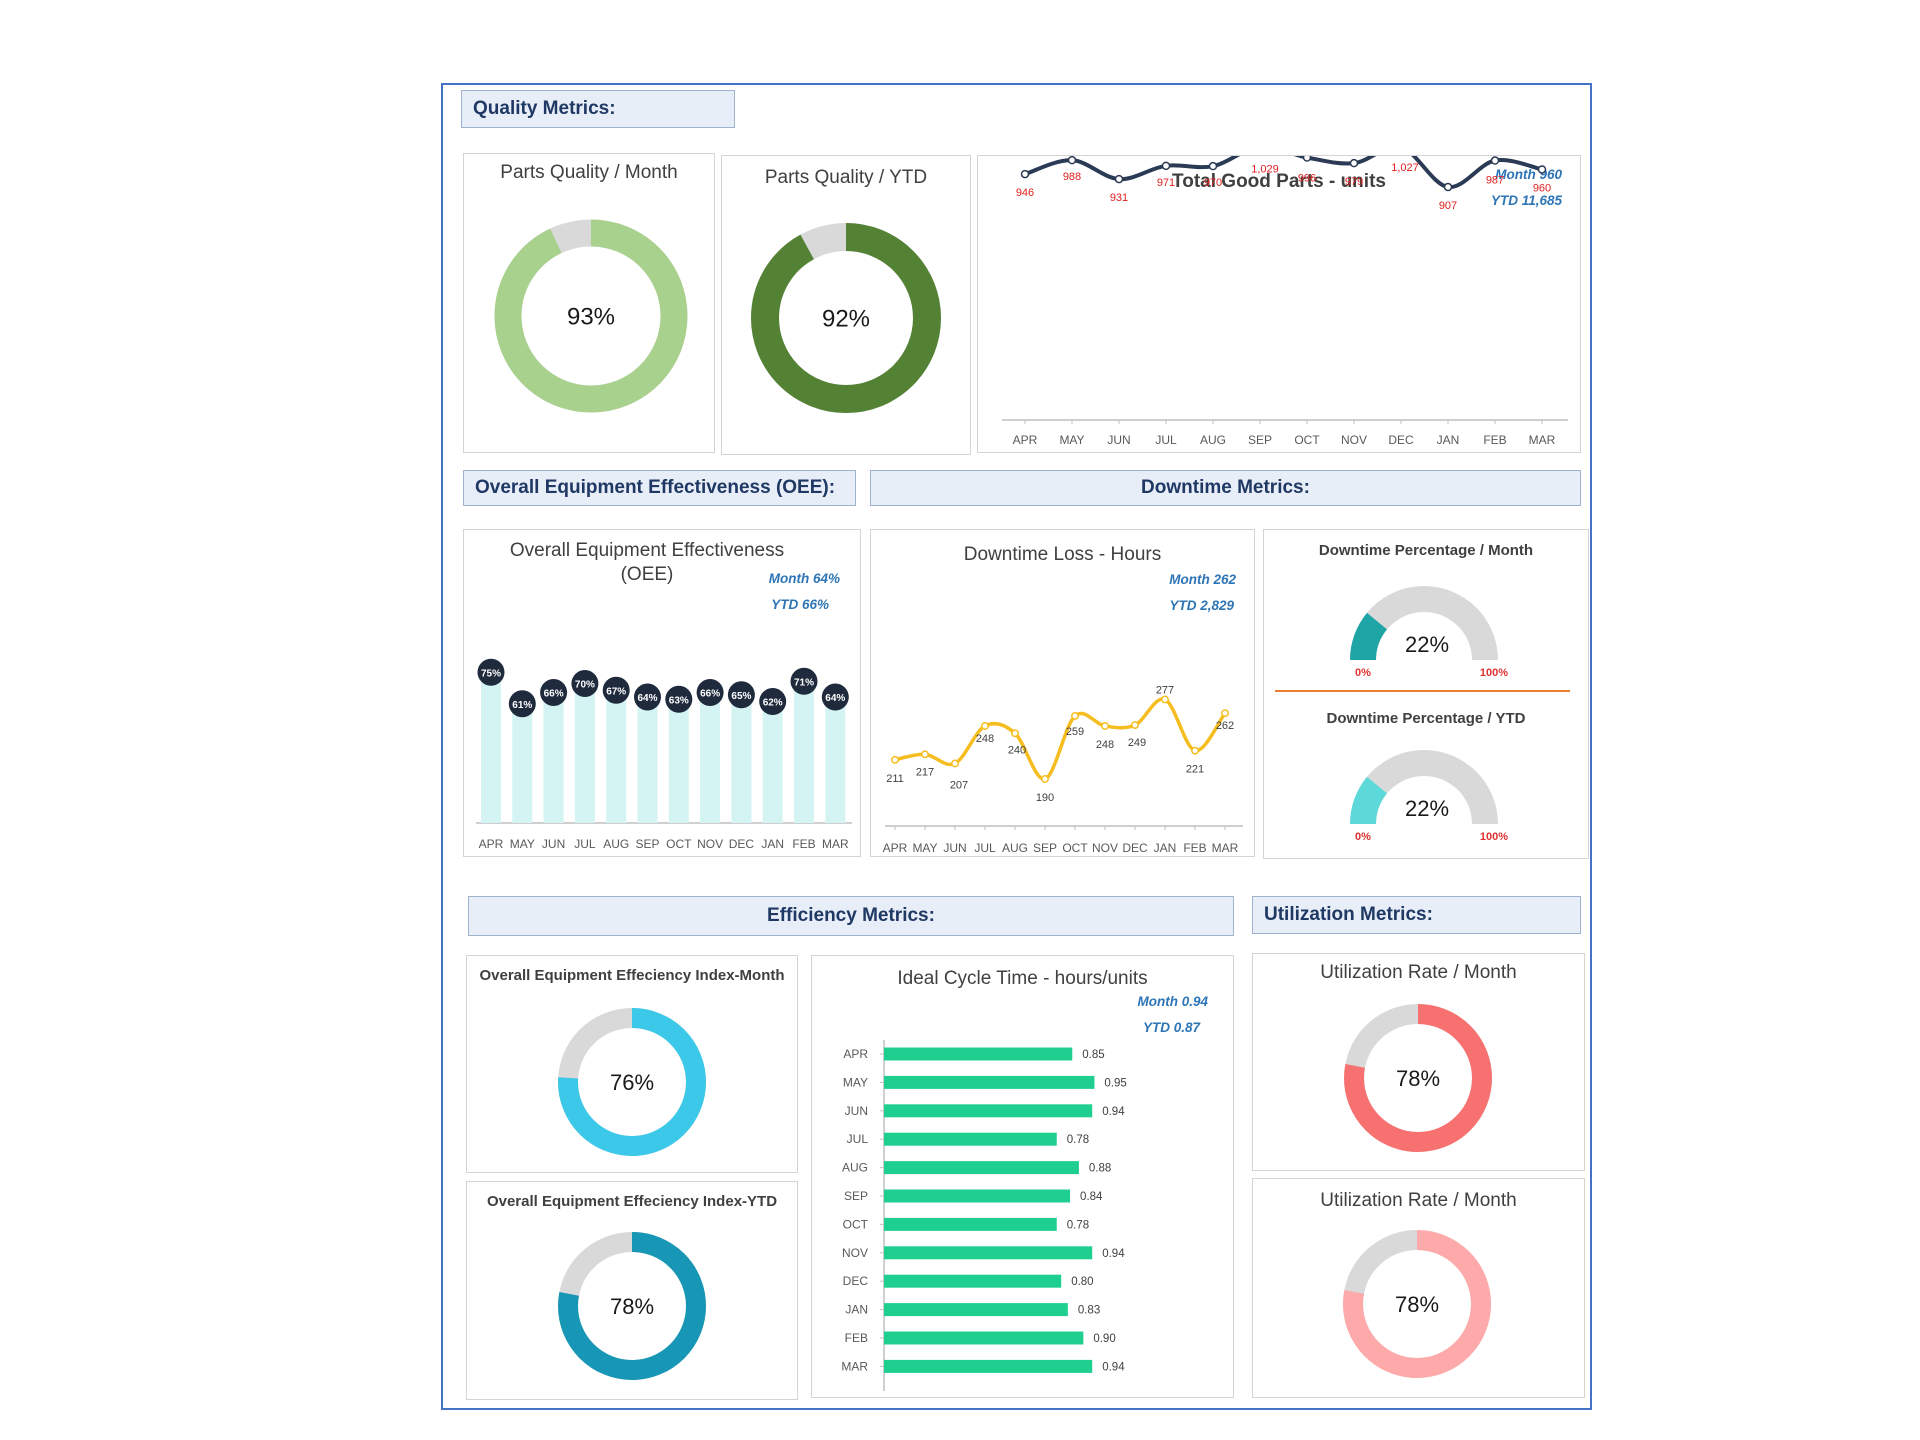 The height and width of the screenshot is (1440, 1920). I want to click on y-tick-label: JUL, so click(858, 1139).